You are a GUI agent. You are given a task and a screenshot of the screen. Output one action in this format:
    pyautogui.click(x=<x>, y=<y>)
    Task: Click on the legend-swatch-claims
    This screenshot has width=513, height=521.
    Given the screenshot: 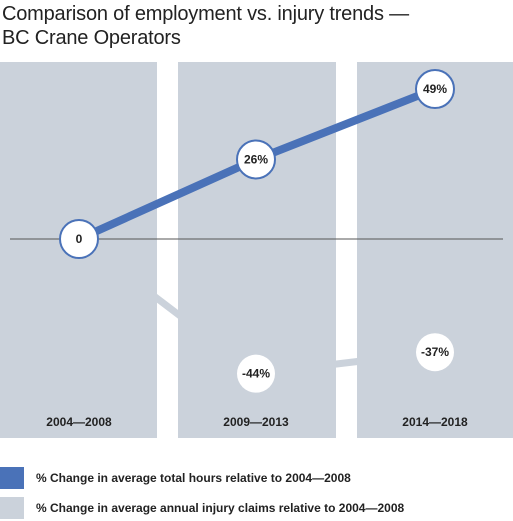 What is the action you would take?
    pyautogui.click(x=12, y=508)
    